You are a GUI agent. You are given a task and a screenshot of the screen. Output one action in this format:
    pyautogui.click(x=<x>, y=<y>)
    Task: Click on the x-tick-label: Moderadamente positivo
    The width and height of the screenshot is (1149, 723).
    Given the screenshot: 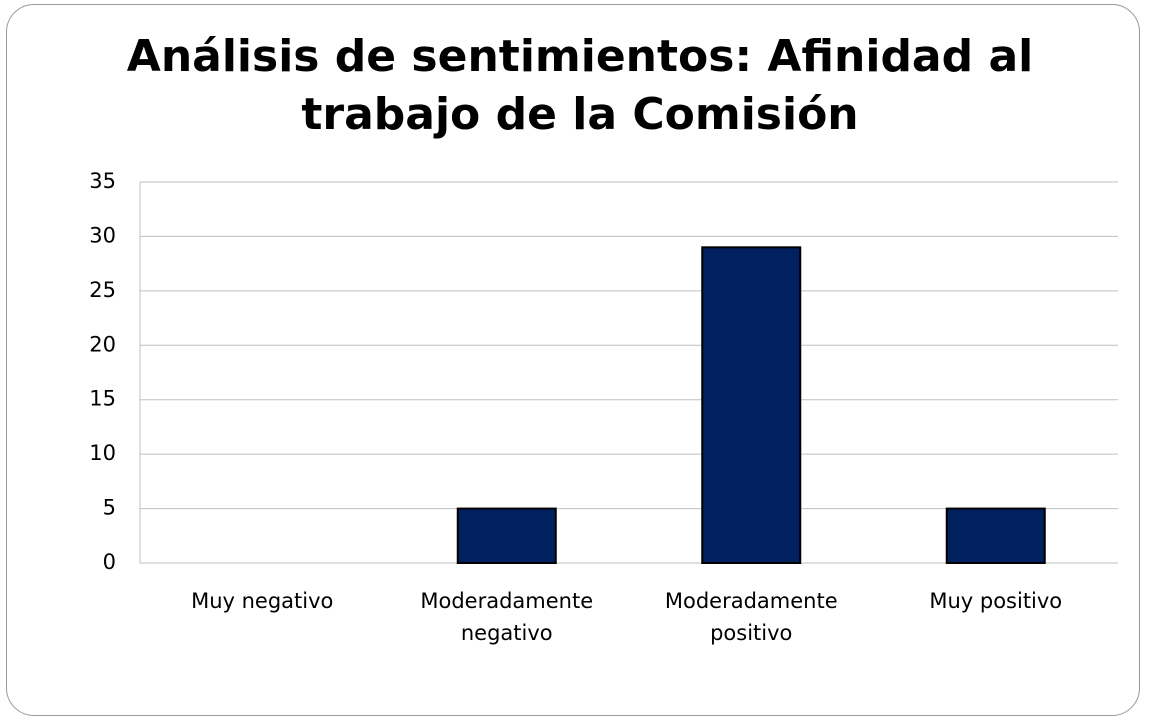 What is the action you would take?
    pyautogui.click(x=751, y=617)
    